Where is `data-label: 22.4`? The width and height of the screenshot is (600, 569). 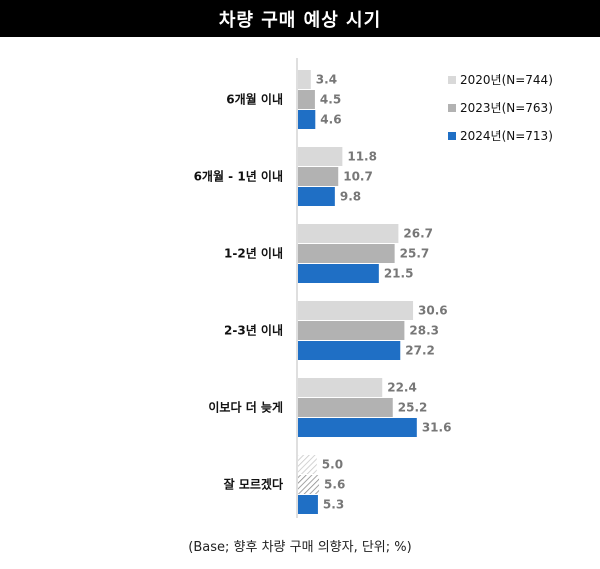 data-label: 22.4 is located at coordinates (402, 388).